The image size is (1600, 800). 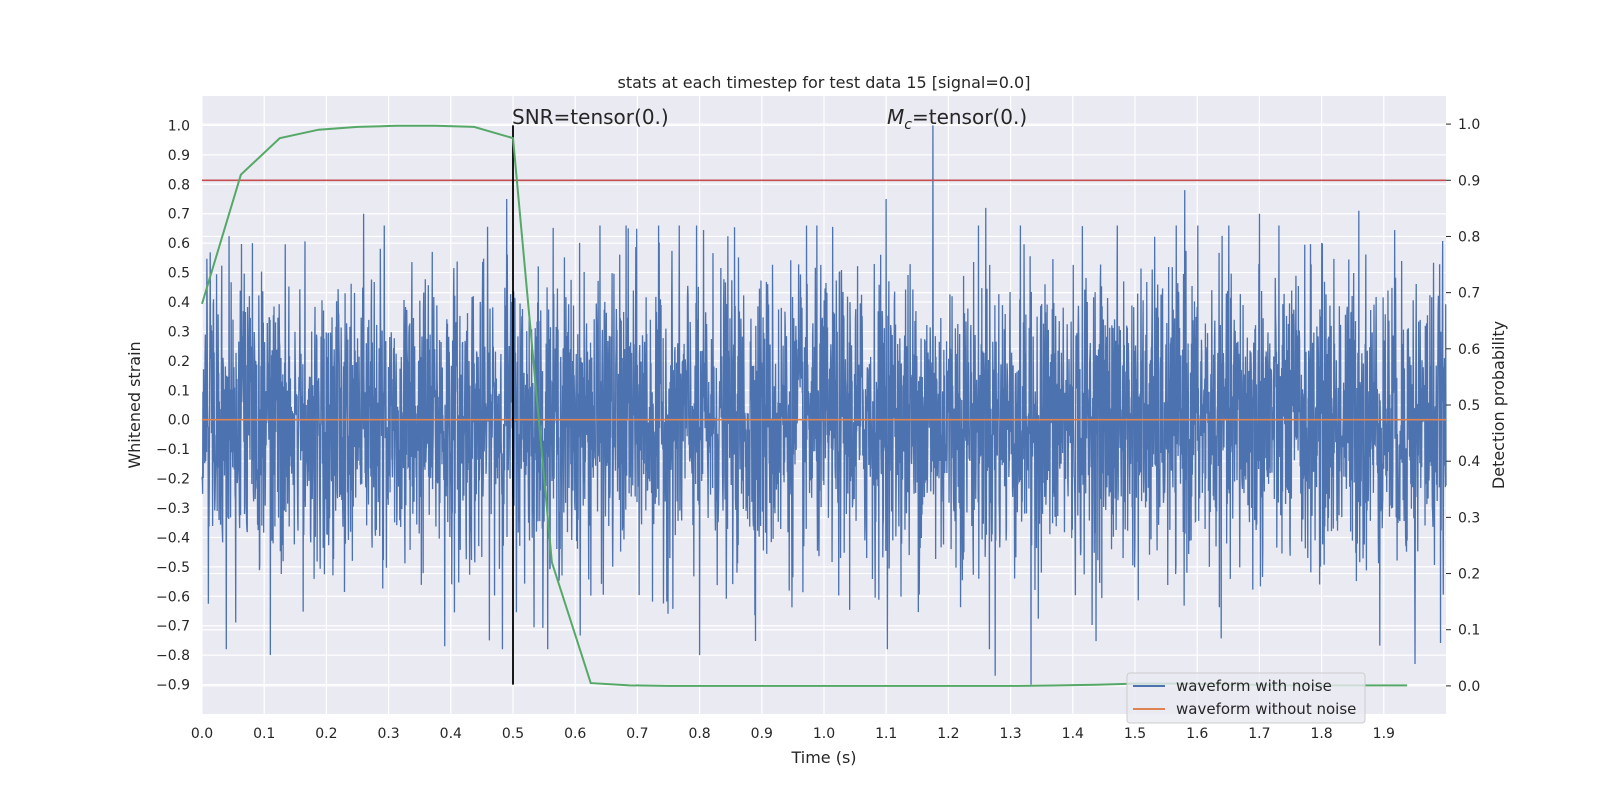 I want to click on y-tick-label-right: 0.4, so click(x=1469, y=462).